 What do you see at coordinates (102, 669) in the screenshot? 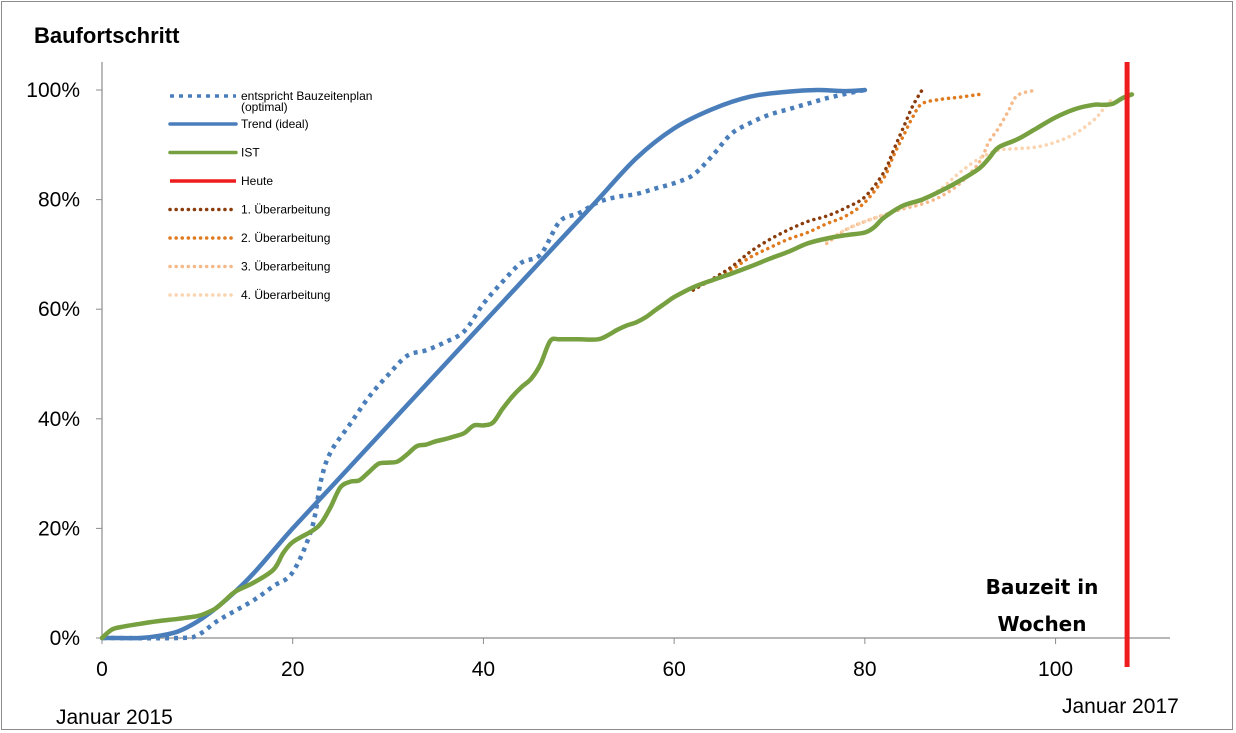
I see `x-tick-label: 0` at bounding box center [102, 669].